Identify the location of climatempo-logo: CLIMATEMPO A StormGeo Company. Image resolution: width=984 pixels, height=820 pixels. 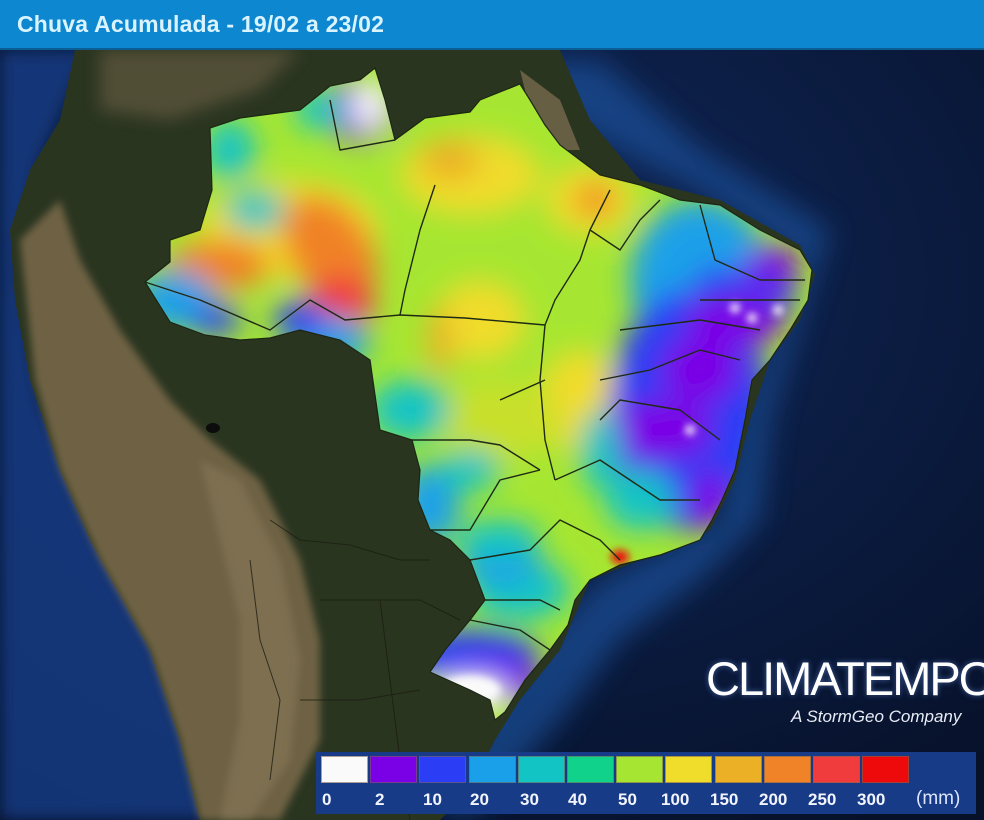
(845, 689).